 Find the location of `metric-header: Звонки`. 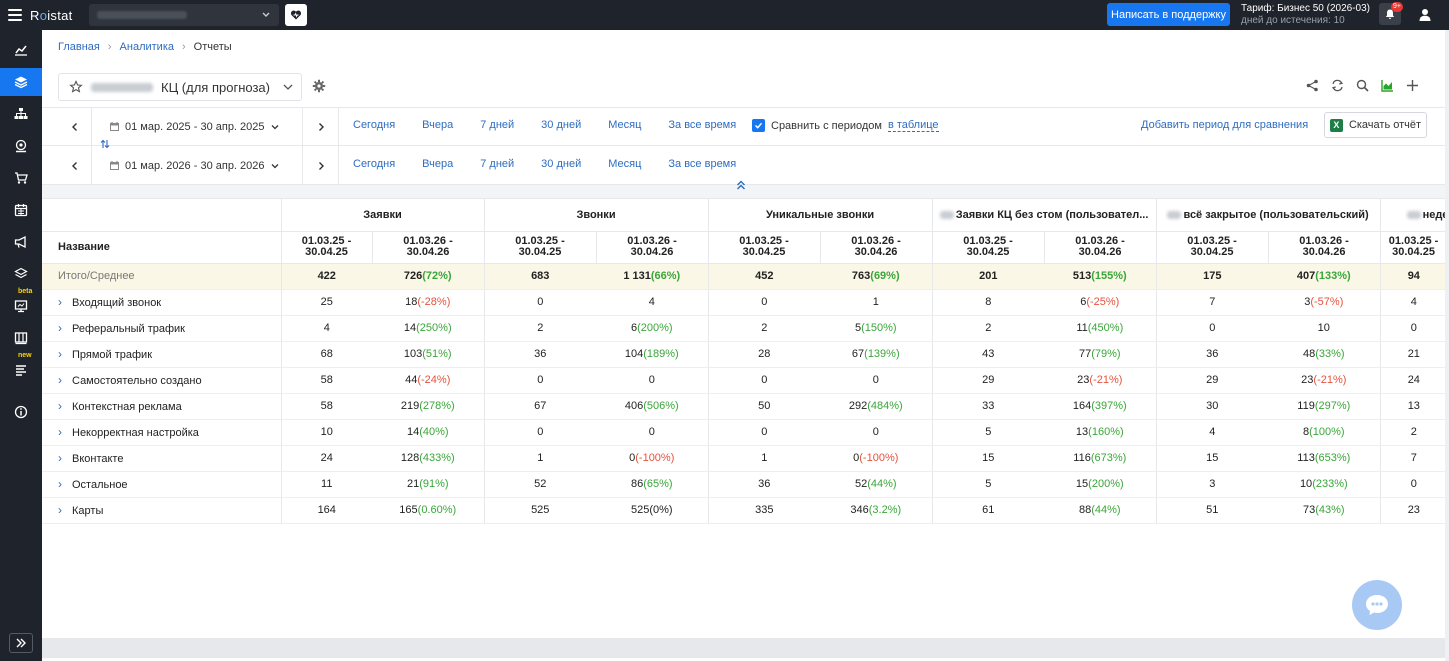

metric-header: Звонки is located at coordinates (596, 215).